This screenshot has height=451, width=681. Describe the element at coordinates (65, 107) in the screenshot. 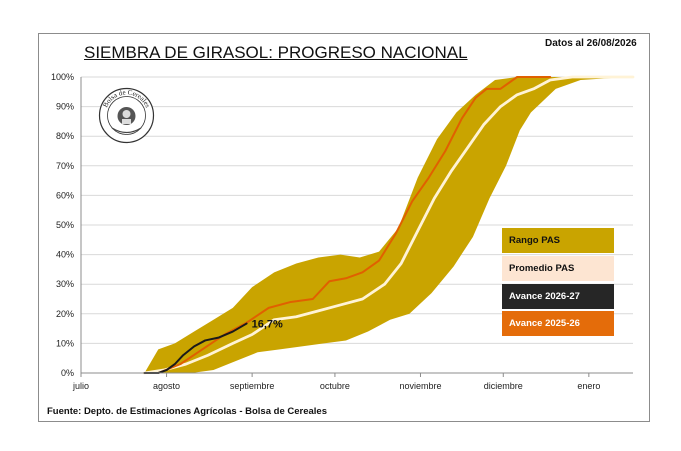

I see `y-tick-label: 90%` at that location.